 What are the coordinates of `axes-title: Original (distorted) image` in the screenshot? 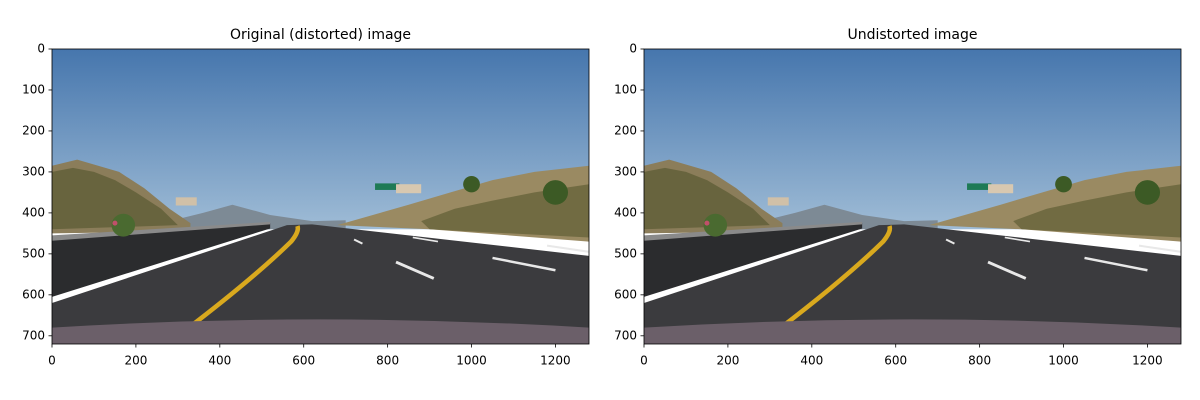 It's located at (320, 35).